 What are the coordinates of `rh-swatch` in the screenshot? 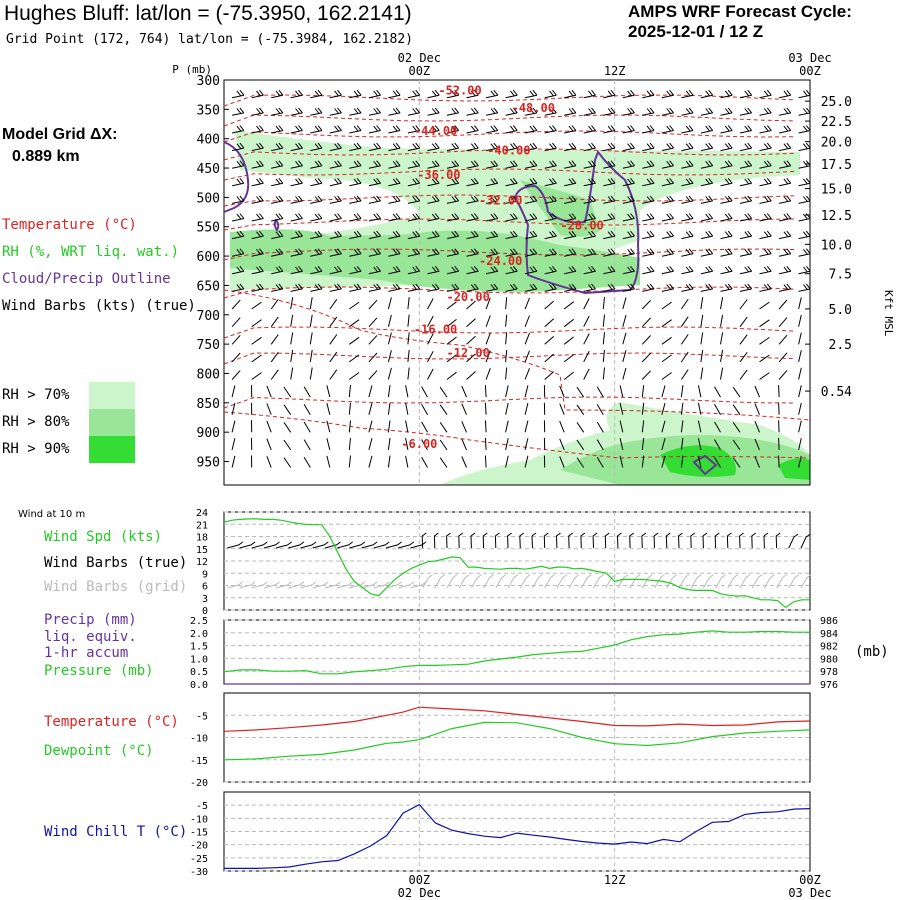 It's located at (112, 422).